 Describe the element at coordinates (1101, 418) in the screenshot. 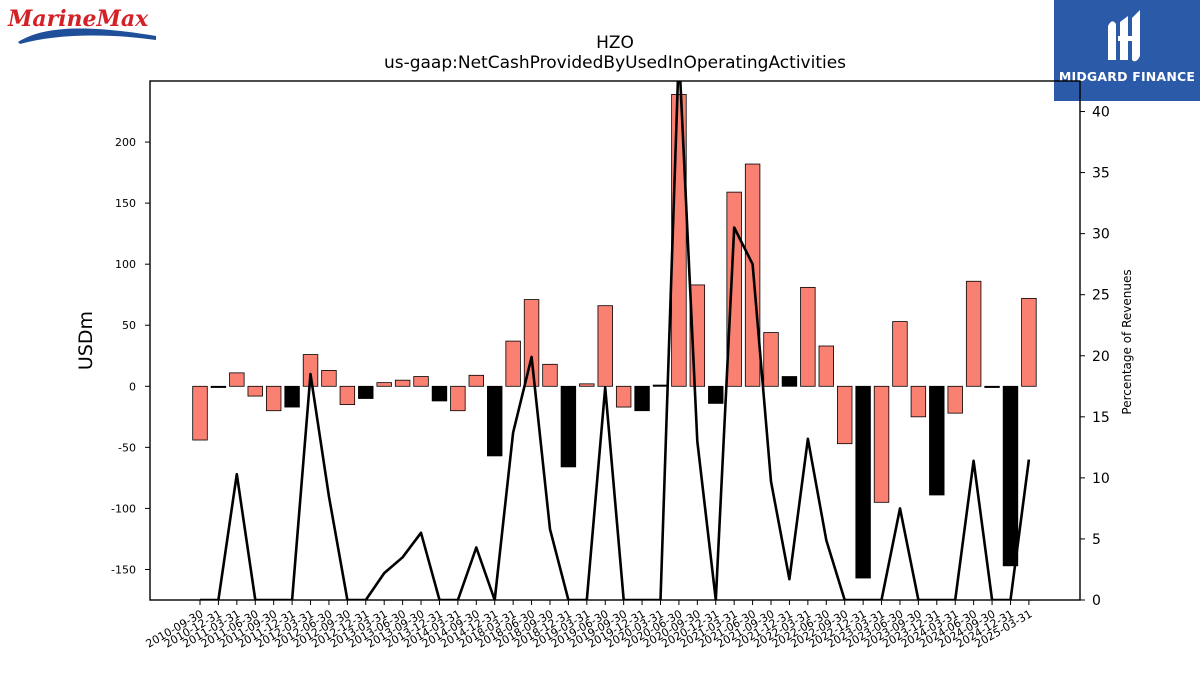

I see `y2-tick-label-15: 15` at that location.